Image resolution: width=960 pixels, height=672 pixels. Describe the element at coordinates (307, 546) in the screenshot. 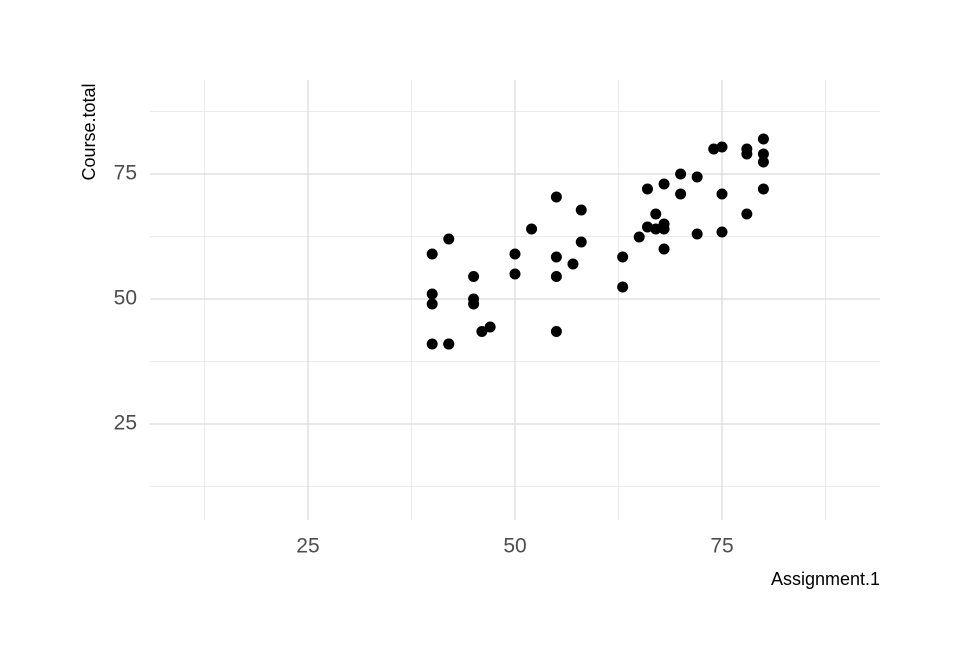

I see `x-tick-label: 25` at that location.